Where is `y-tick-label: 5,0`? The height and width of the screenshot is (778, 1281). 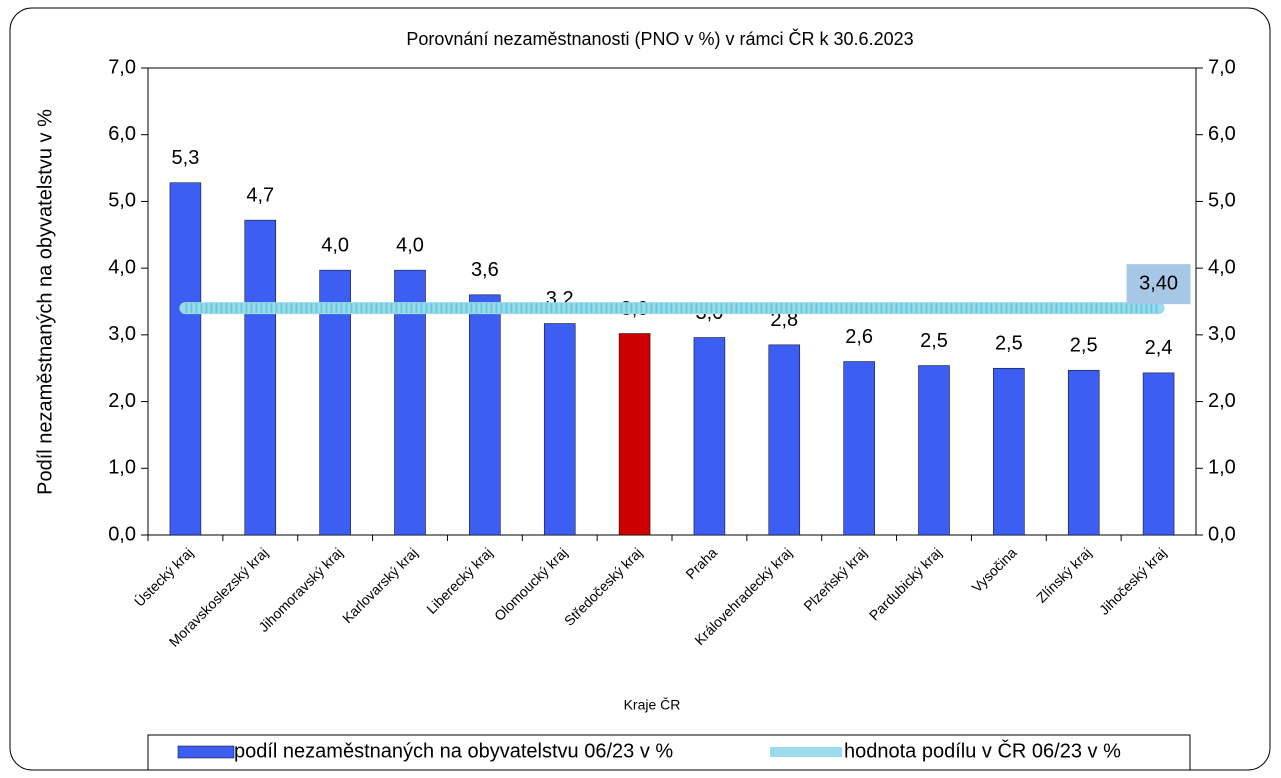
y-tick-label: 5,0 is located at coordinates (122, 201).